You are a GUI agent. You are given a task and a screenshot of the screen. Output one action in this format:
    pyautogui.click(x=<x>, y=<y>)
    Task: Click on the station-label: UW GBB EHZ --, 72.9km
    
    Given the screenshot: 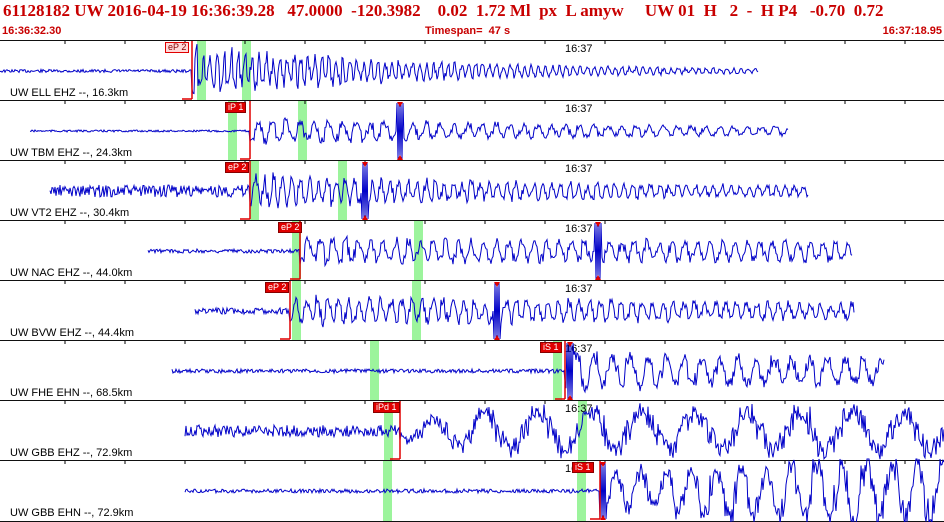 What is the action you would take?
    pyautogui.click(x=71, y=453)
    